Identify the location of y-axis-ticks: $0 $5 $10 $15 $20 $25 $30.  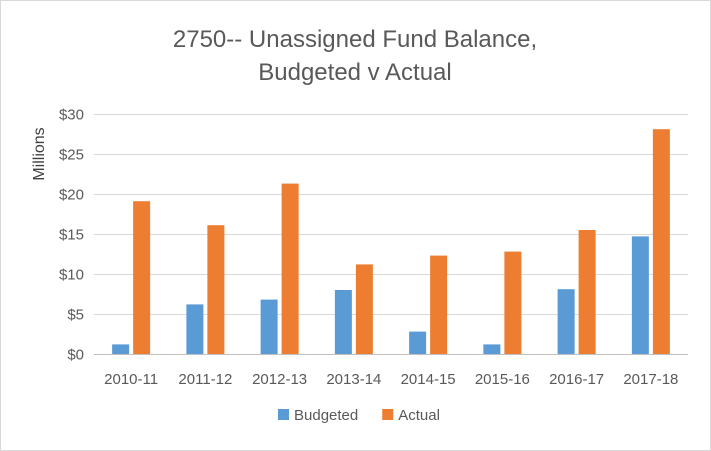
(71, 235).